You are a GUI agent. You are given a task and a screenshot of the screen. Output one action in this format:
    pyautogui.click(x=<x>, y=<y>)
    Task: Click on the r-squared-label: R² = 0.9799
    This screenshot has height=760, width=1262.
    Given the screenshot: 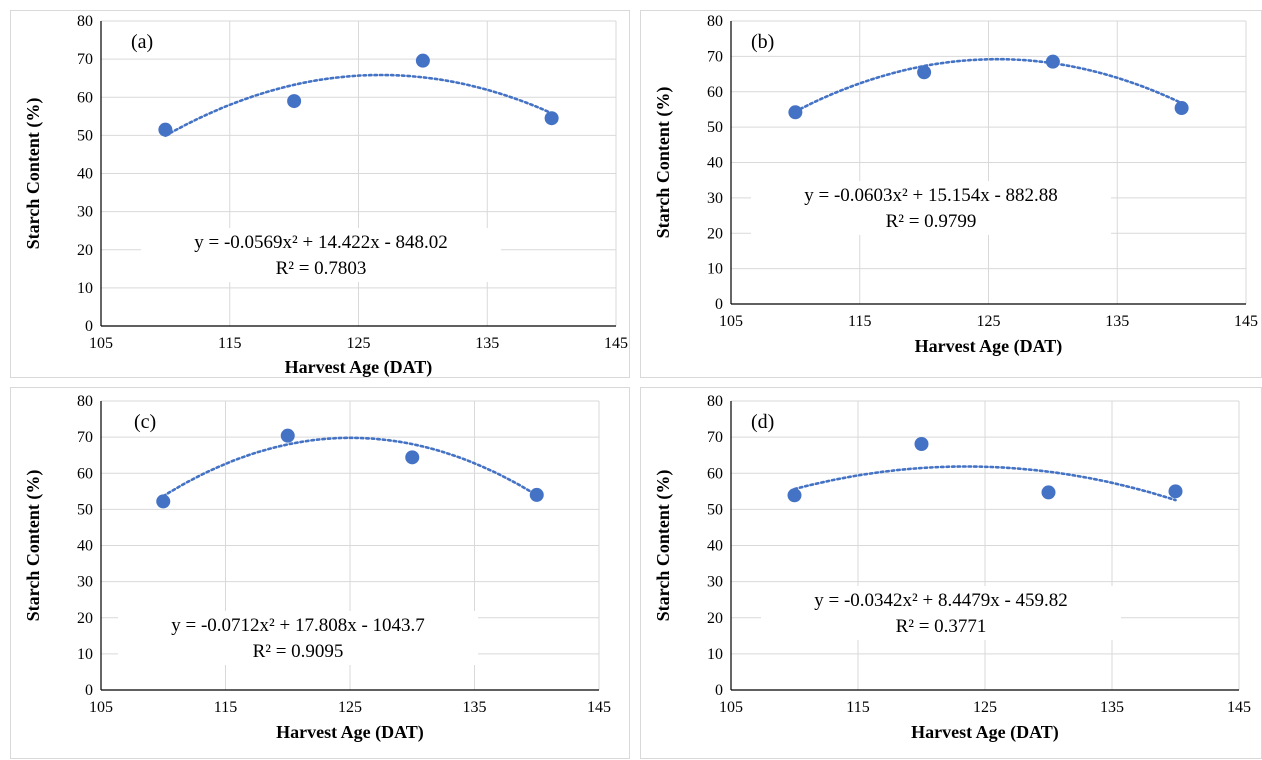 What is the action you would take?
    pyautogui.click(x=931, y=221)
    